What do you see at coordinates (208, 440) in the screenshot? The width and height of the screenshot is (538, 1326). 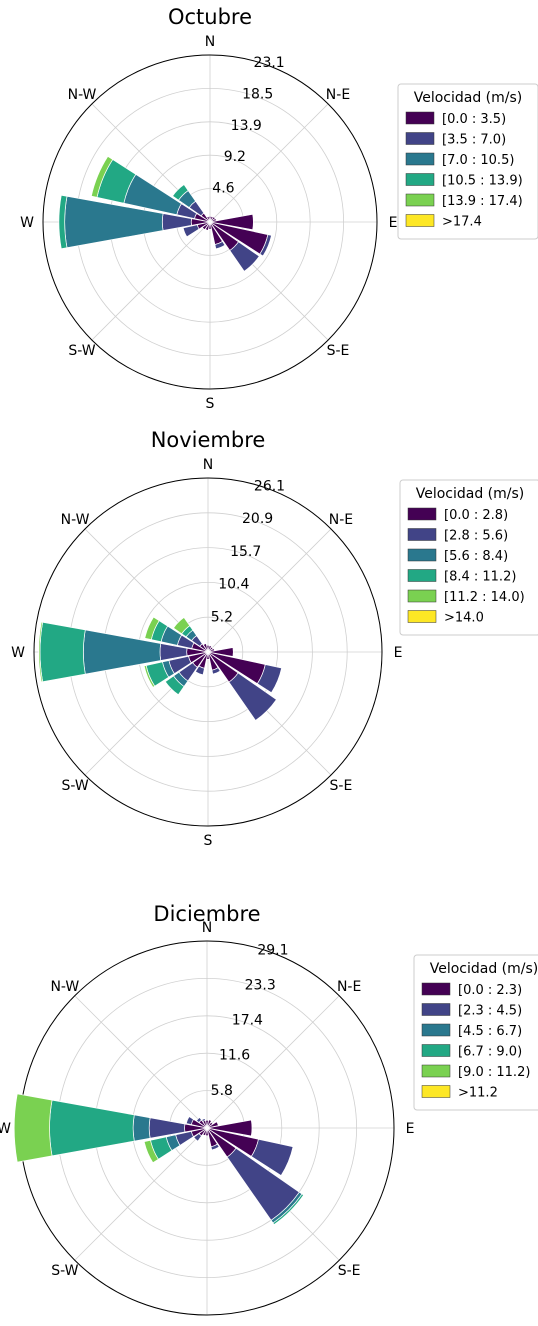 I see `chart-title: Noviembre` at bounding box center [208, 440].